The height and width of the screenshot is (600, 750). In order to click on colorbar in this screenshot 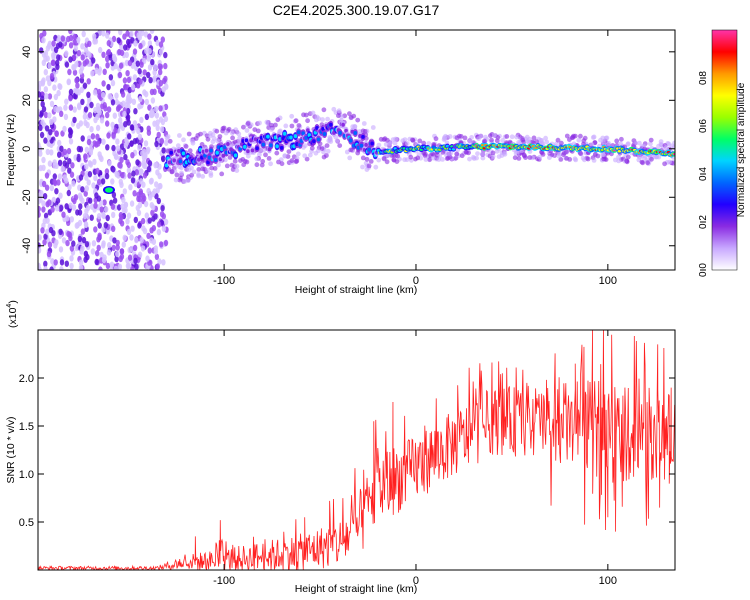, I will do `click(724, 150)`.